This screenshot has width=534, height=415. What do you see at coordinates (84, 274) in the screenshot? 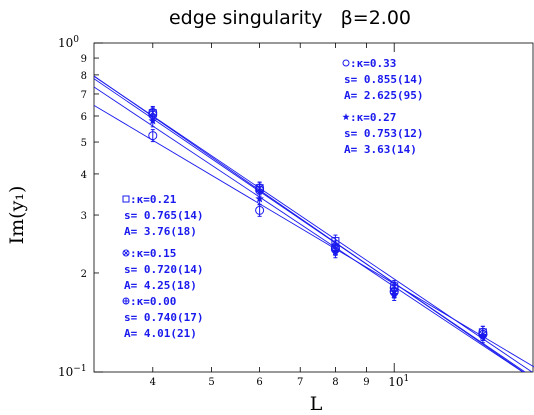
I see `y-tick-label: 2` at bounding box center [84, 274].